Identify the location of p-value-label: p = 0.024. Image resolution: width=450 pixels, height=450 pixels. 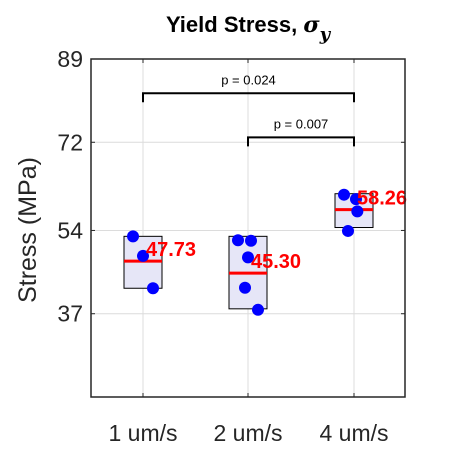
(248, 79).